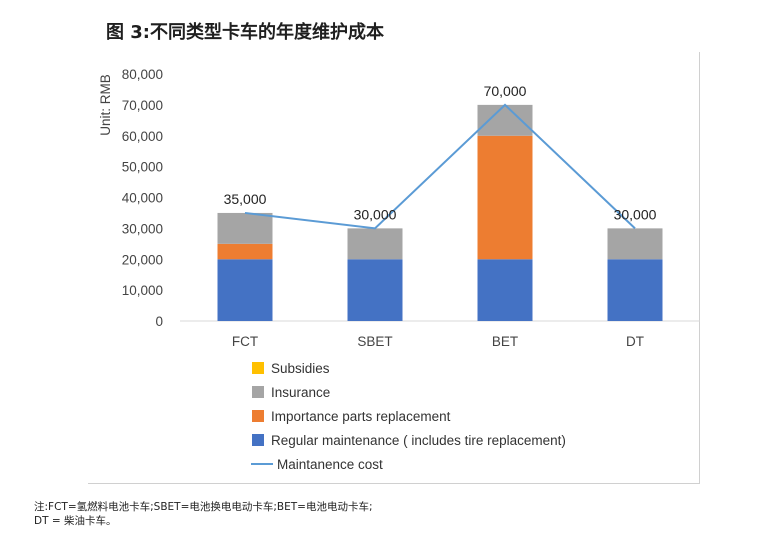 The image size is (761, 551). What do you see at coordinates (203, 507) in the screenshot?
I see `footnote-line-1: 注:FCT=氢燃料电池卡车;SBET=电池换电电动卡车;BET=电池电动卡车;` at bounding box center [203, 507].